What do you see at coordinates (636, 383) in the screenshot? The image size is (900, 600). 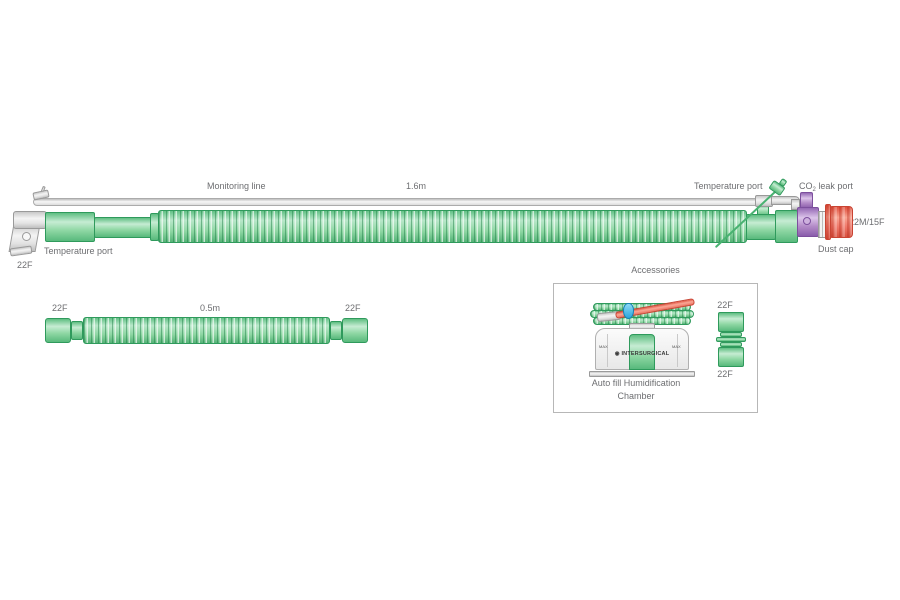 I see `chamber-caption-line1: Auto fill Humidification` at bounding box center [636, 383].